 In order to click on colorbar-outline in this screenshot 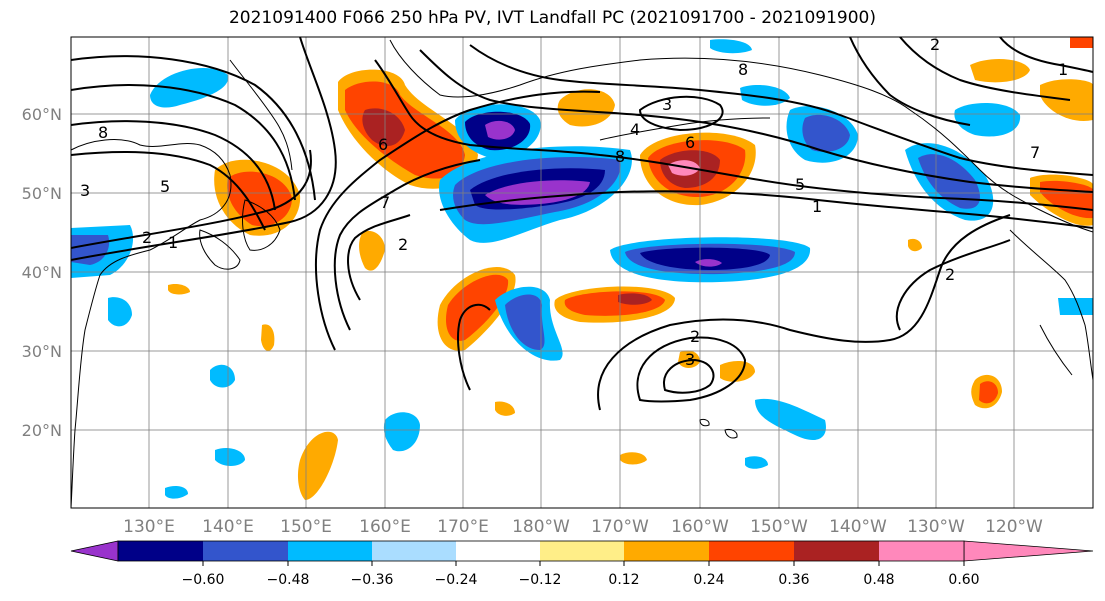, I will do `click(541, 551)`.